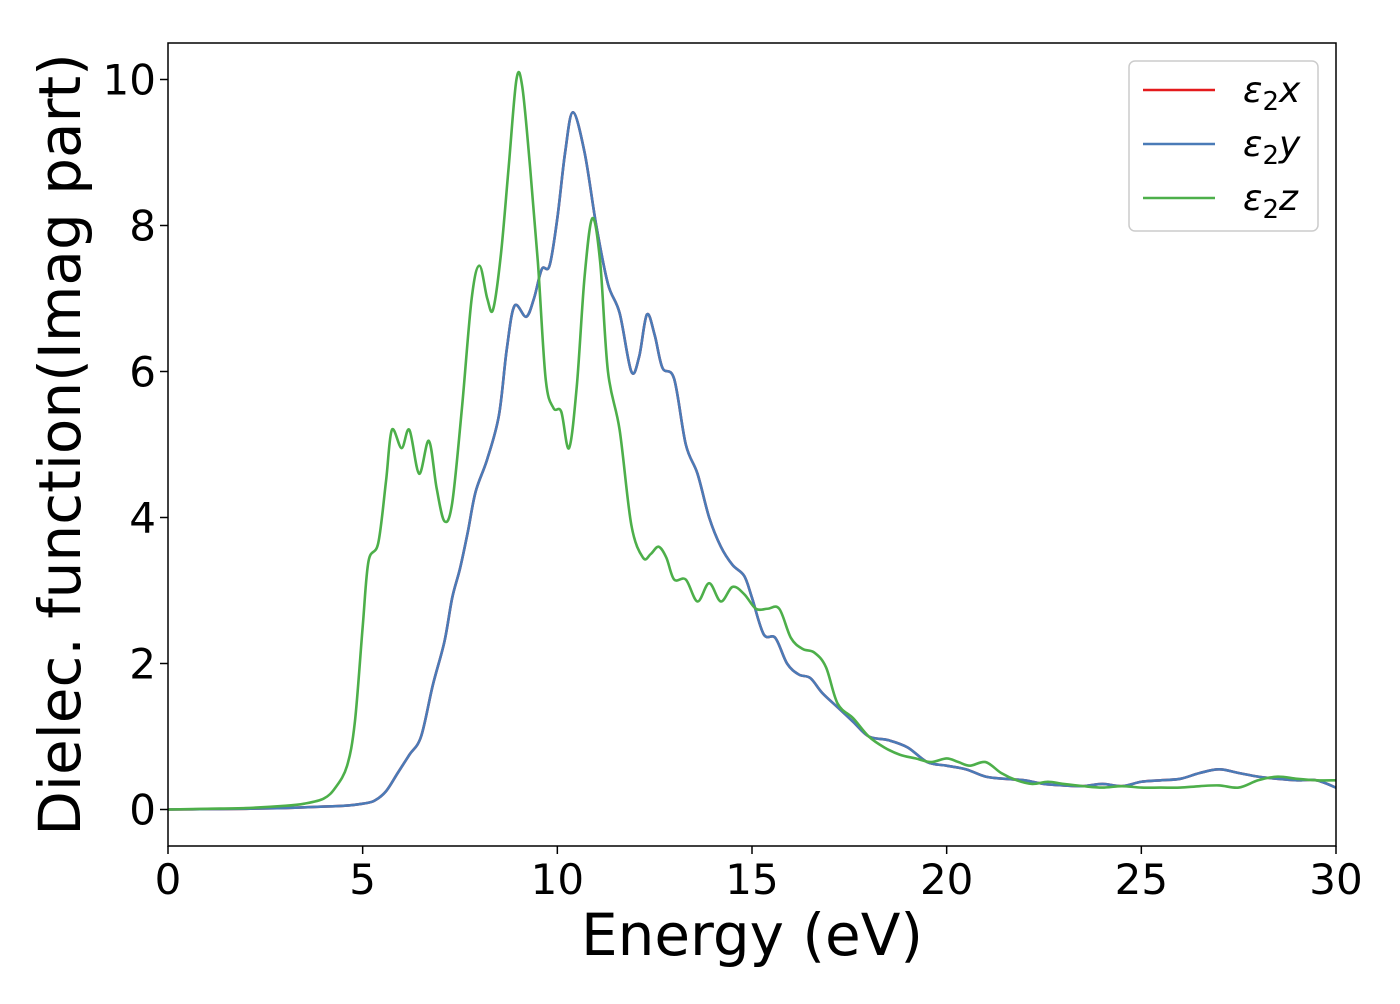 This screenshot has height=1004, width=1400. What do you see at coordinates (1223, 146) in the screenshot?
I see `legend-frame` at bounding box center [1223, 146].